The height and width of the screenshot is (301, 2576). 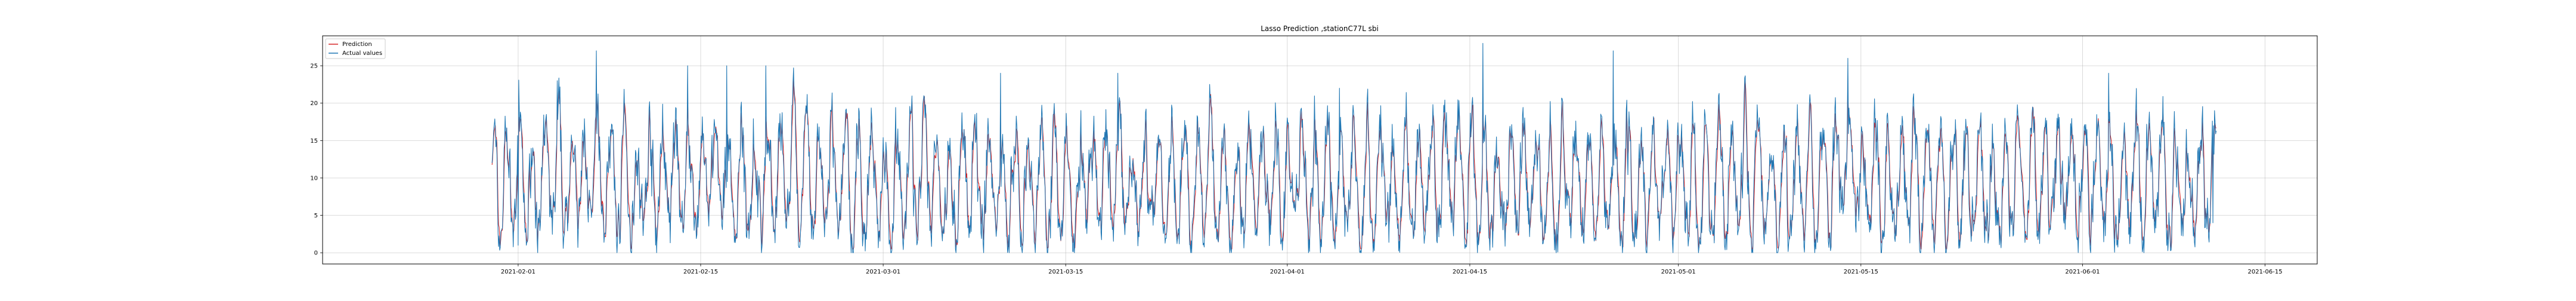 I want to click on legend-box, so click(x=356, y=49).